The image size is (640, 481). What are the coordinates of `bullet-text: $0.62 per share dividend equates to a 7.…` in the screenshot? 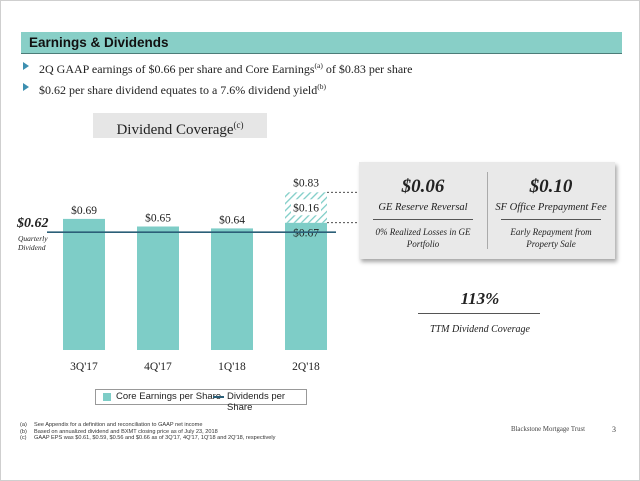 It's located at (178, 90).